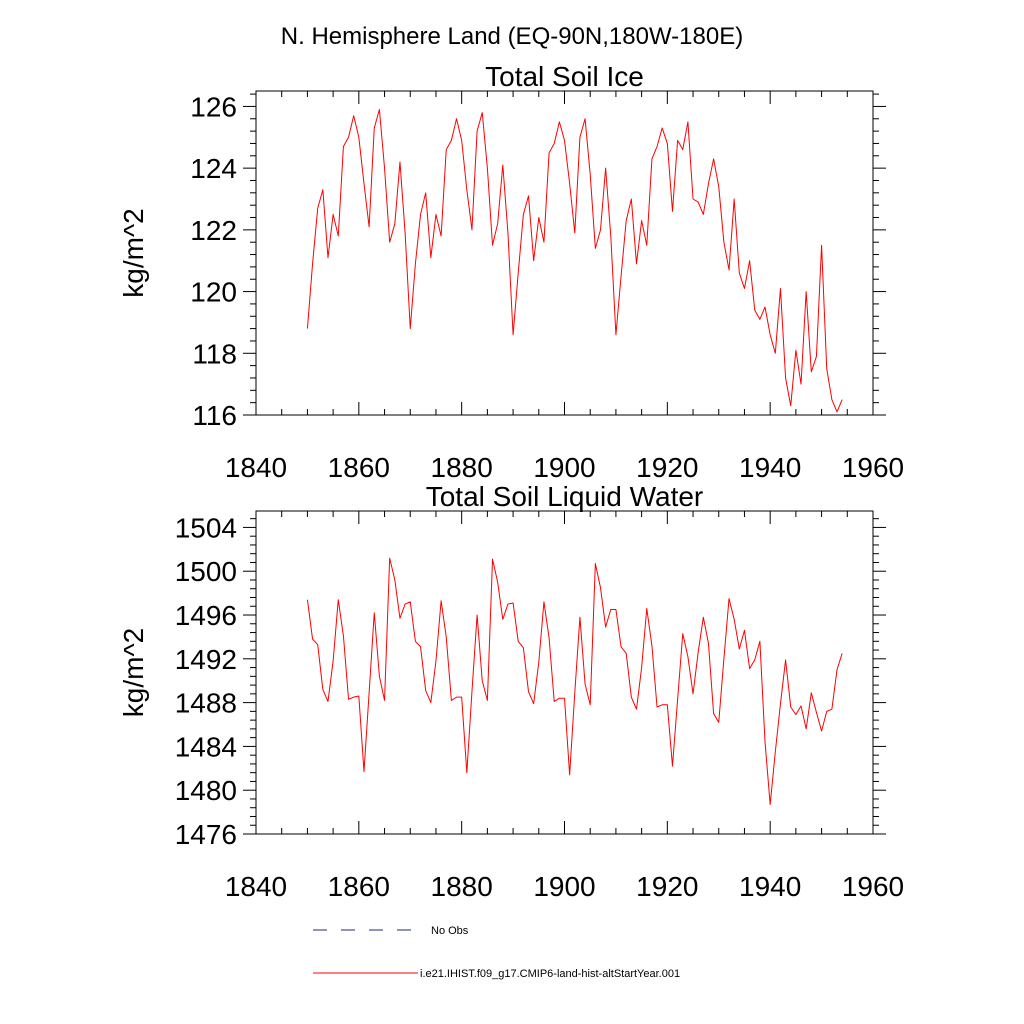 Image resolution: width=1024 pixels, height=1024 pixels. What do you see at coordinates (574, 681) in the screenshot?
I see `series-line` at bounding box center [574, 681].